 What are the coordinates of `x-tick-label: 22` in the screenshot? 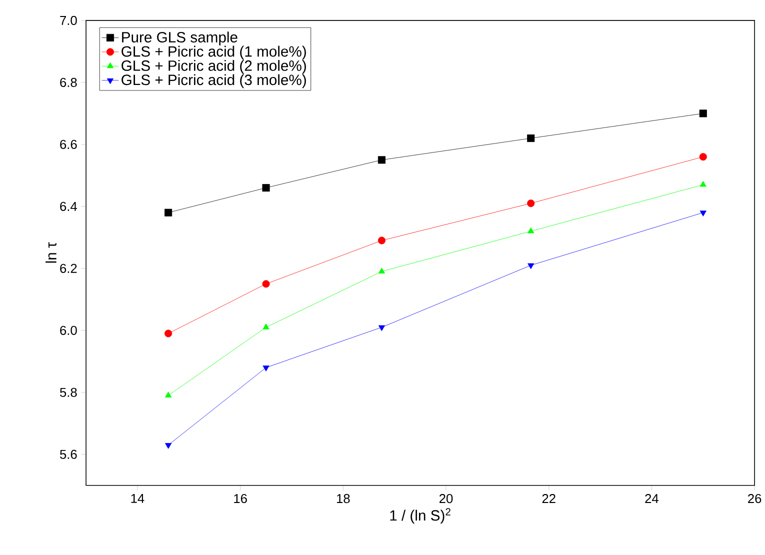 It's located at (549, 498).